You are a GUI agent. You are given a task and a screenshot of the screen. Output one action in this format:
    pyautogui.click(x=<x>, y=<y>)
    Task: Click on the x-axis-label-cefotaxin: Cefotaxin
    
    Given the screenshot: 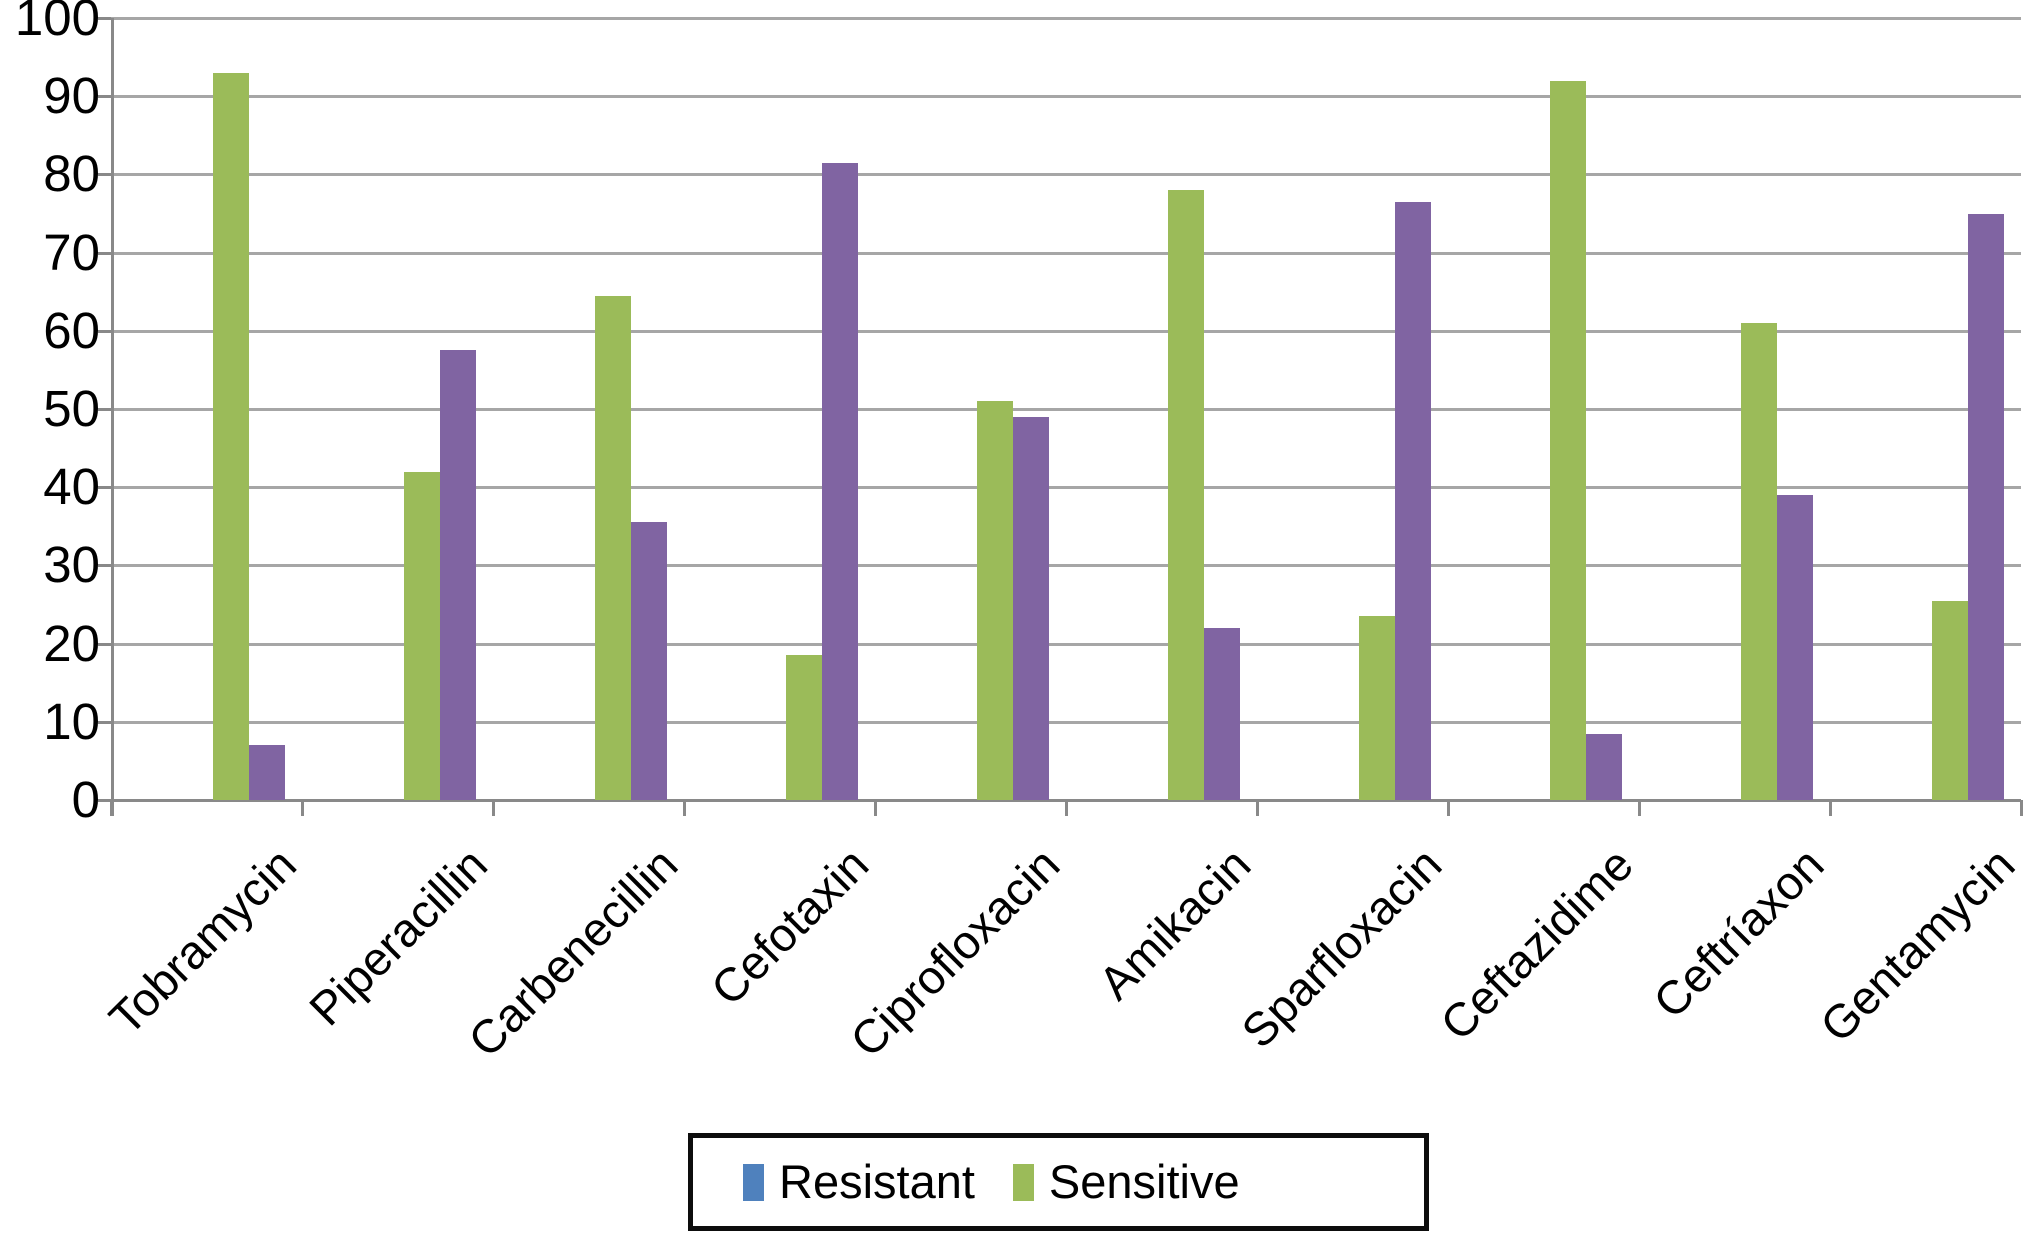 What is the action you would take?
    pyautogui.click(x=789, y=926)
    